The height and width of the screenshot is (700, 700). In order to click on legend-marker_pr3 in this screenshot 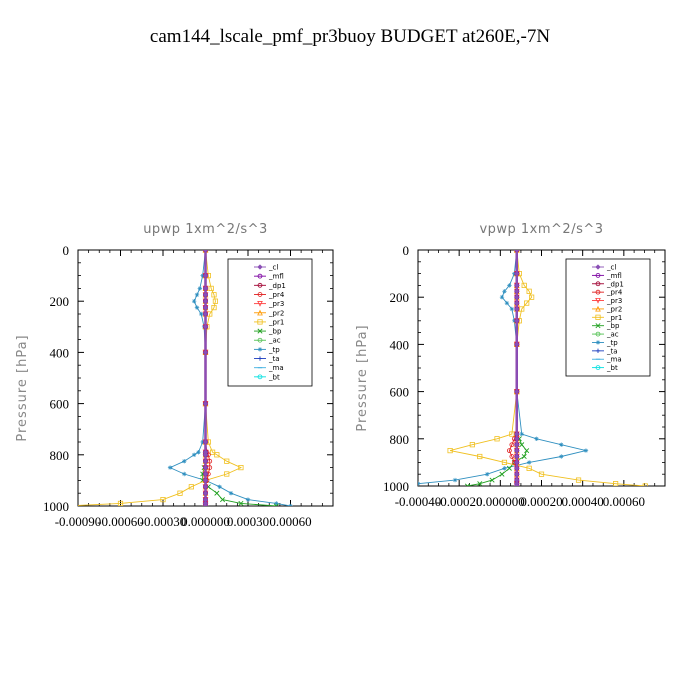, I will do `click(260, 304)`.